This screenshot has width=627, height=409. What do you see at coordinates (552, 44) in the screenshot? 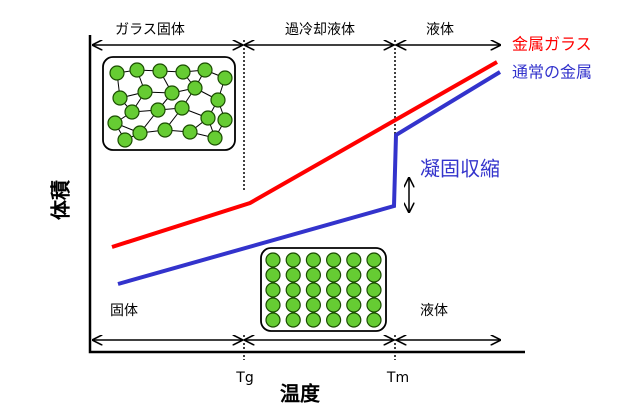
I see `legend-label: 金属ガラス` at bounding box center [552, 44].